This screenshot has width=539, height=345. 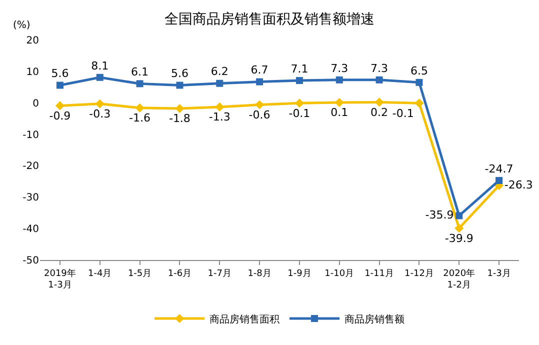 What do you see at coordinates (260, 273) in the screenshot?
I see `x-tick-label: 1-8月` at bounding box center [260, 273].